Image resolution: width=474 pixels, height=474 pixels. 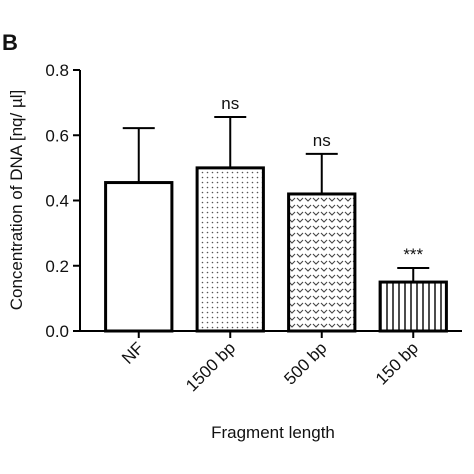 What do you see at coordinates (16, 200) in the screenshot?
I see `y-axis-label: Concentration of DNA [nq/ µl]` at bounding box center [16, 200].